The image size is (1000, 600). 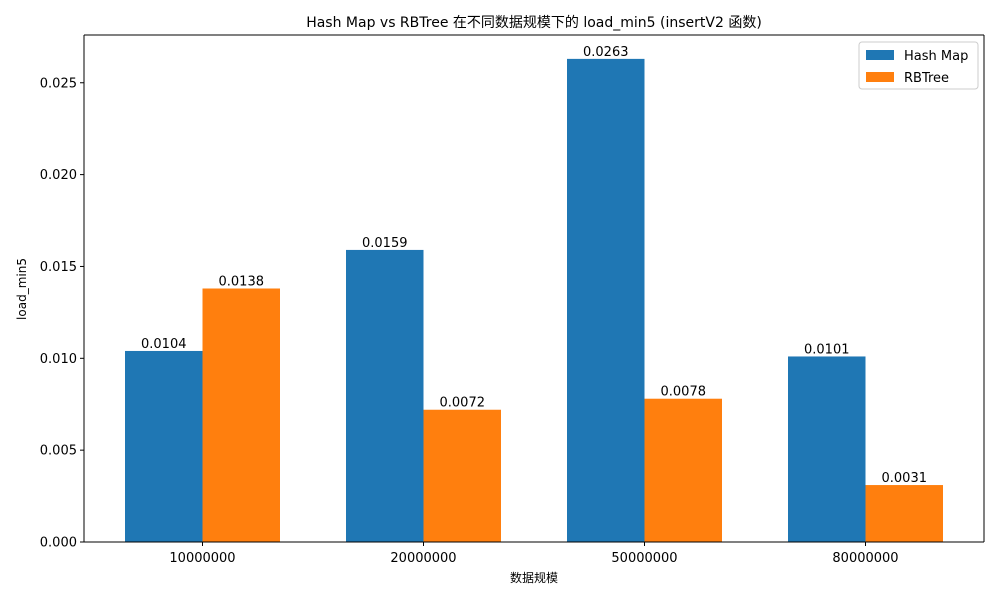 I want to click on y-tick-label: 0.000, so click(x=58, y=543).